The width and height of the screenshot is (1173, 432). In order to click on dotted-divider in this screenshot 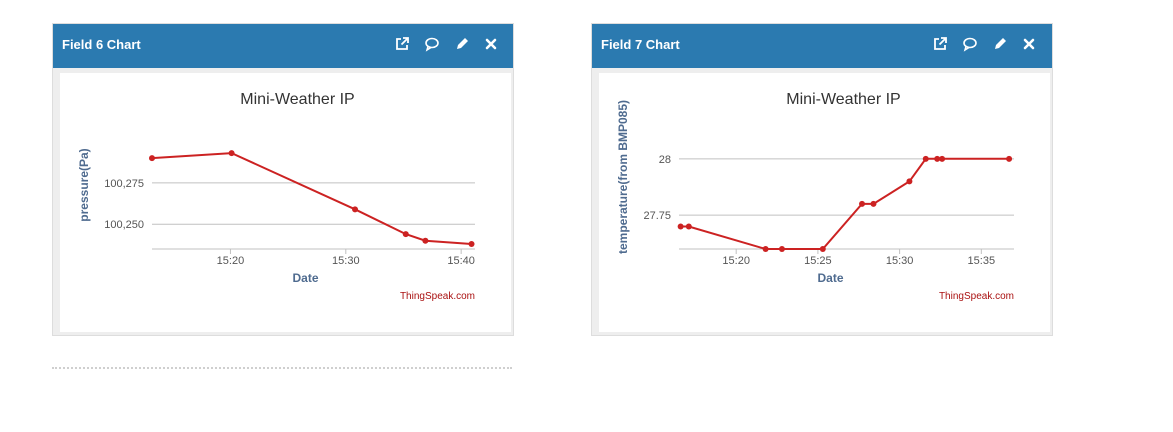, I will do `click(282, 368)`.